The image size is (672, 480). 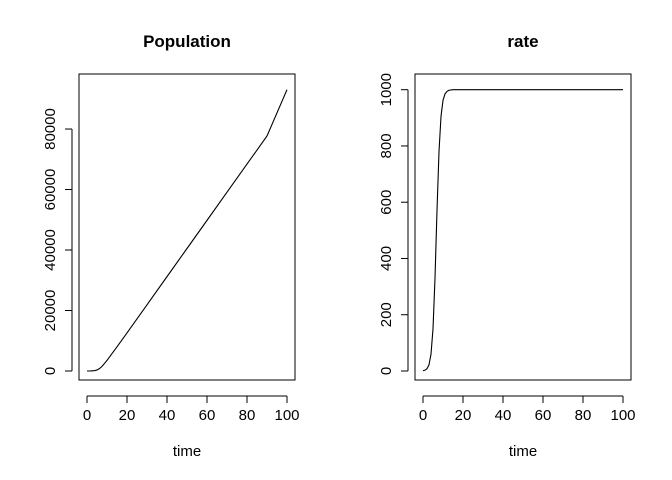 I want to click on rate-x-tick-label: 20, so click(x=463, y=415).